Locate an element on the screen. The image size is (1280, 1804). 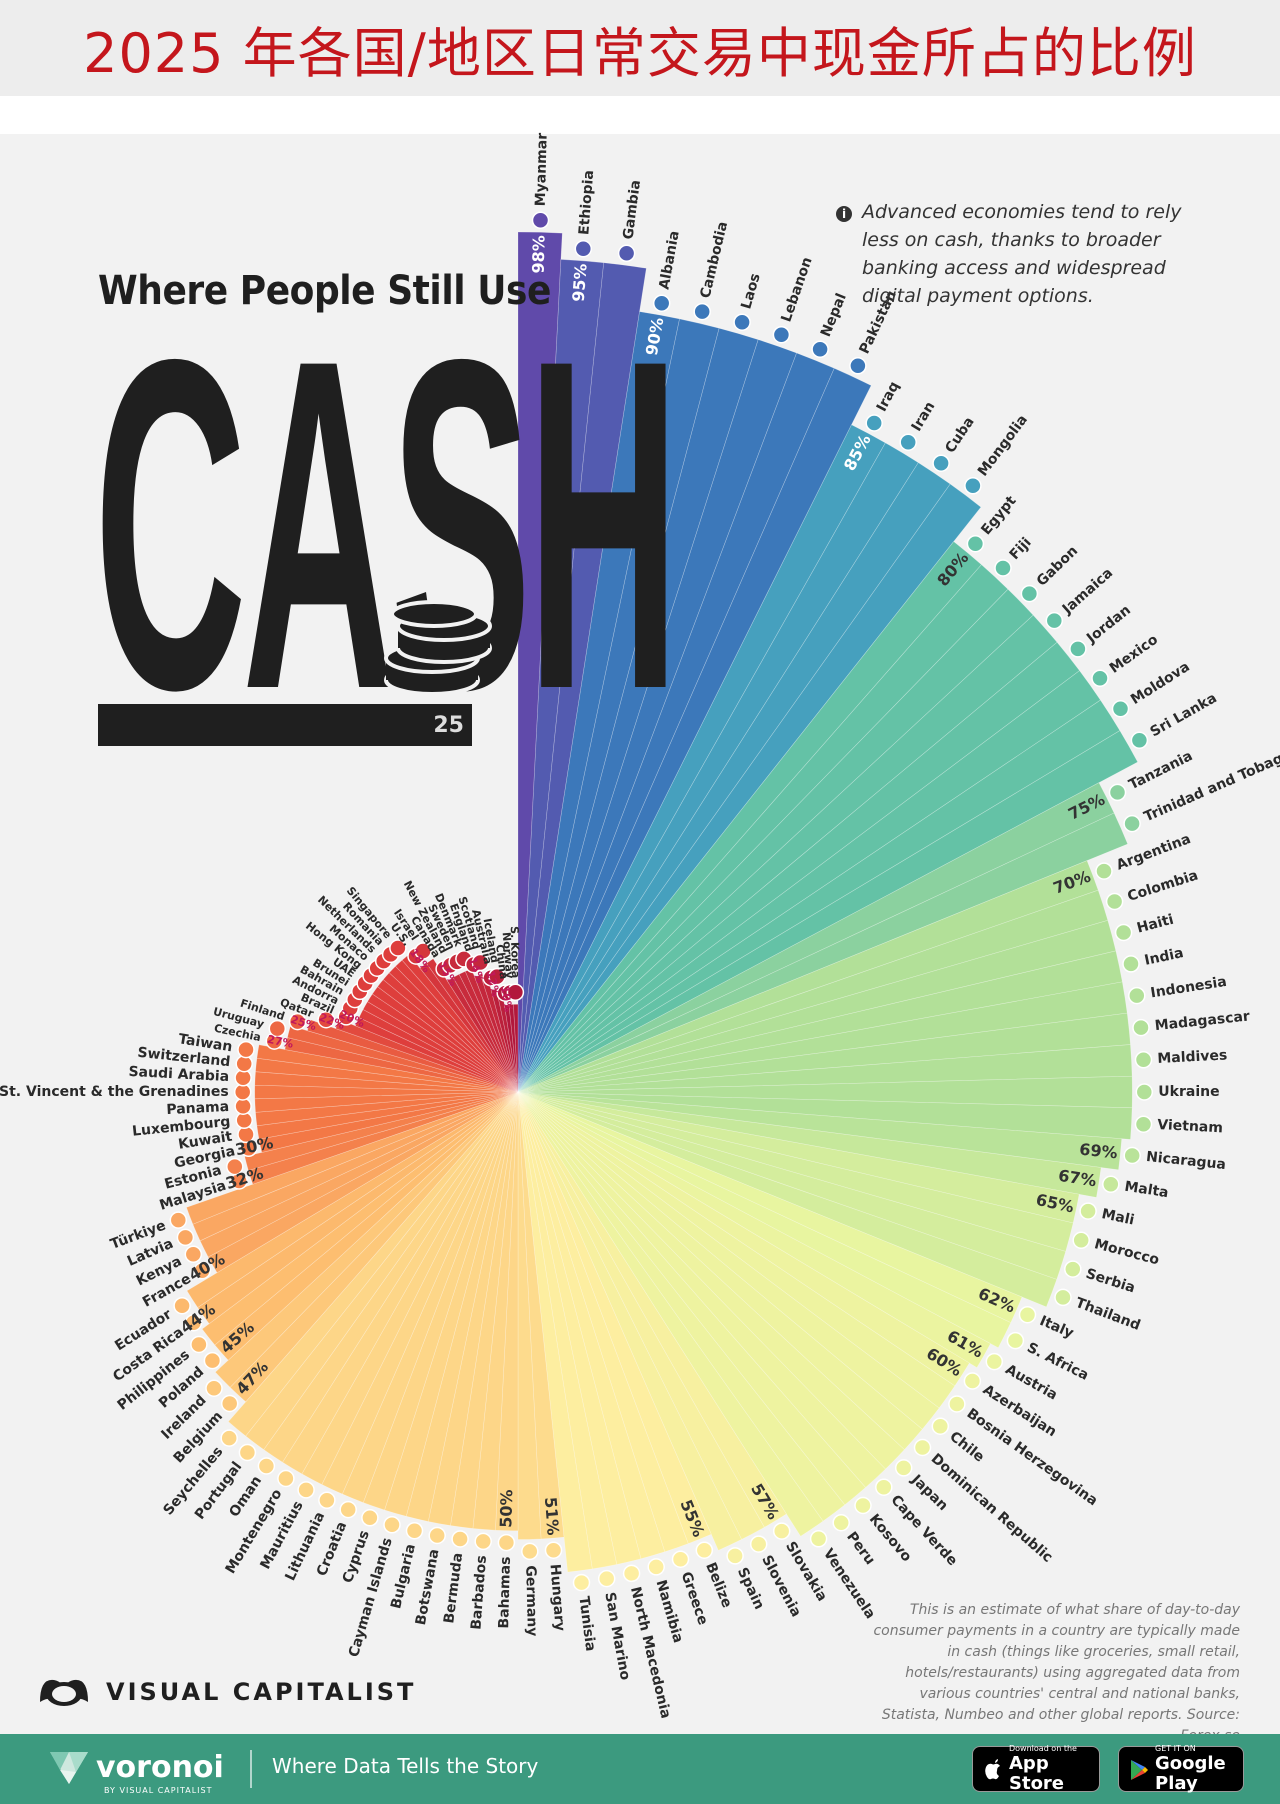
country-label-barbados: Barbados is located at coordinates (479, 1592).